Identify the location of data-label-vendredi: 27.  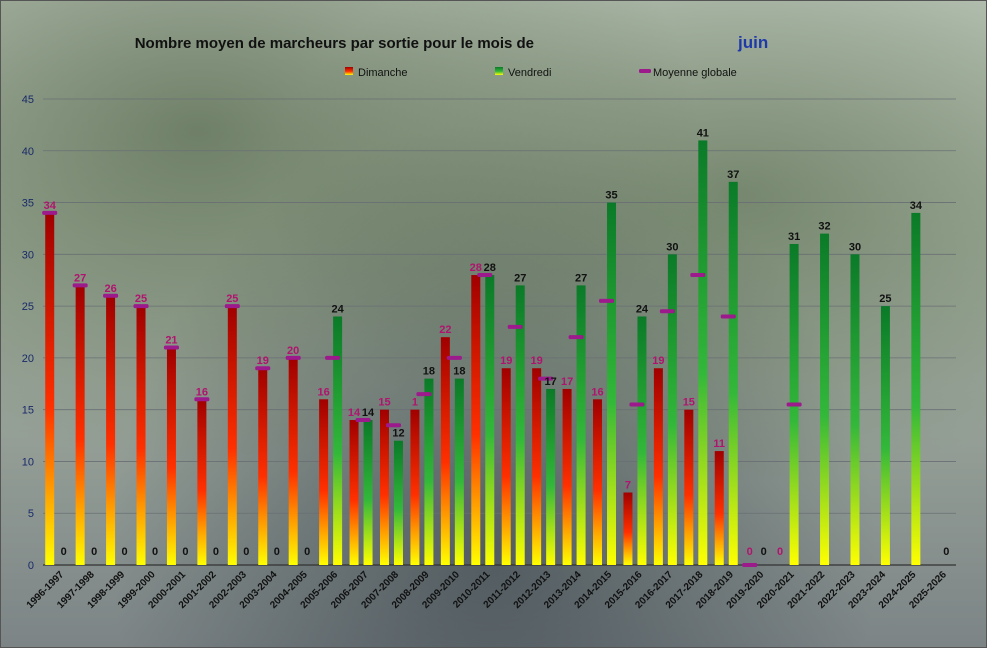
(581, 278).